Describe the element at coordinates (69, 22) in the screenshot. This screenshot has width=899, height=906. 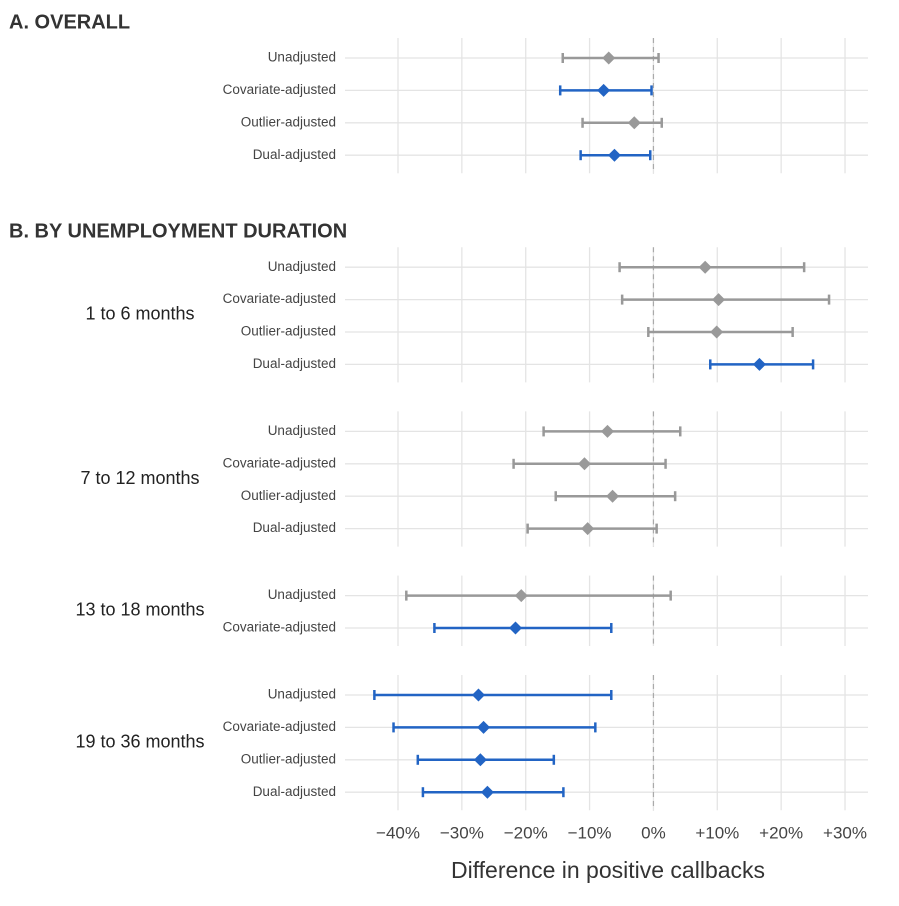
I see `section-title: A. OVERALL` at that location.